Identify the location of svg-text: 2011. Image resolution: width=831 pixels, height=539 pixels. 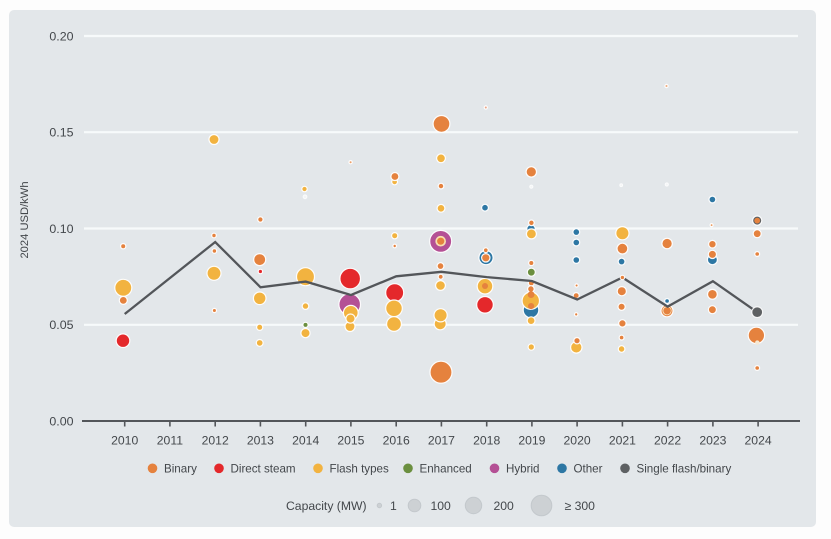
(170, 441).